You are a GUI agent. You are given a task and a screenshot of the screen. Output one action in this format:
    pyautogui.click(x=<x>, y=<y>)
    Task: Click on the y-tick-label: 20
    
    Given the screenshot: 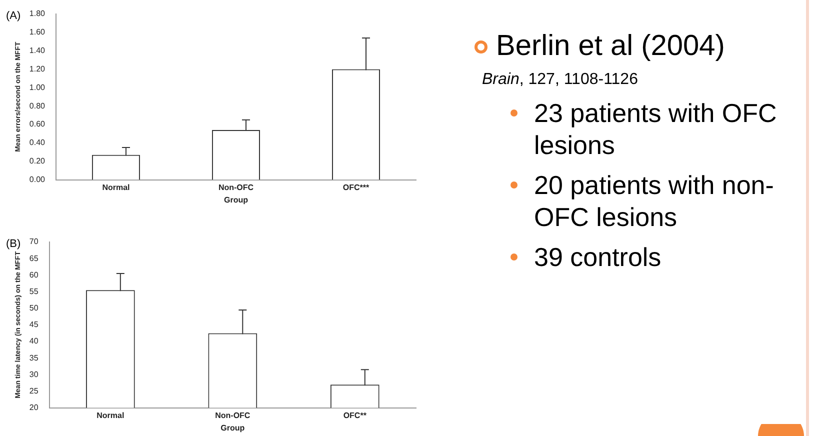 What is the action you would take?
    pyautogui.click(x=34, y=407)
    